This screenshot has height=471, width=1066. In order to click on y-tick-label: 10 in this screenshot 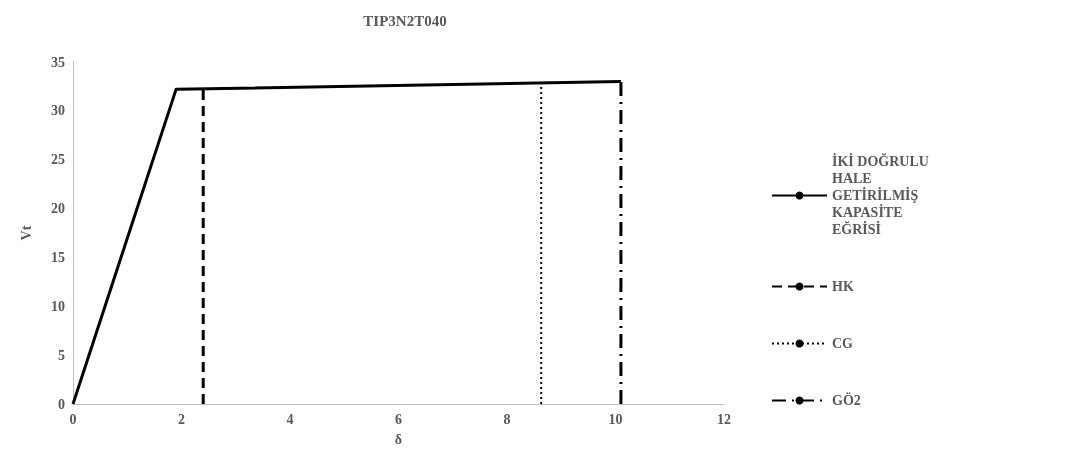, I will do `click(58, 306)`.